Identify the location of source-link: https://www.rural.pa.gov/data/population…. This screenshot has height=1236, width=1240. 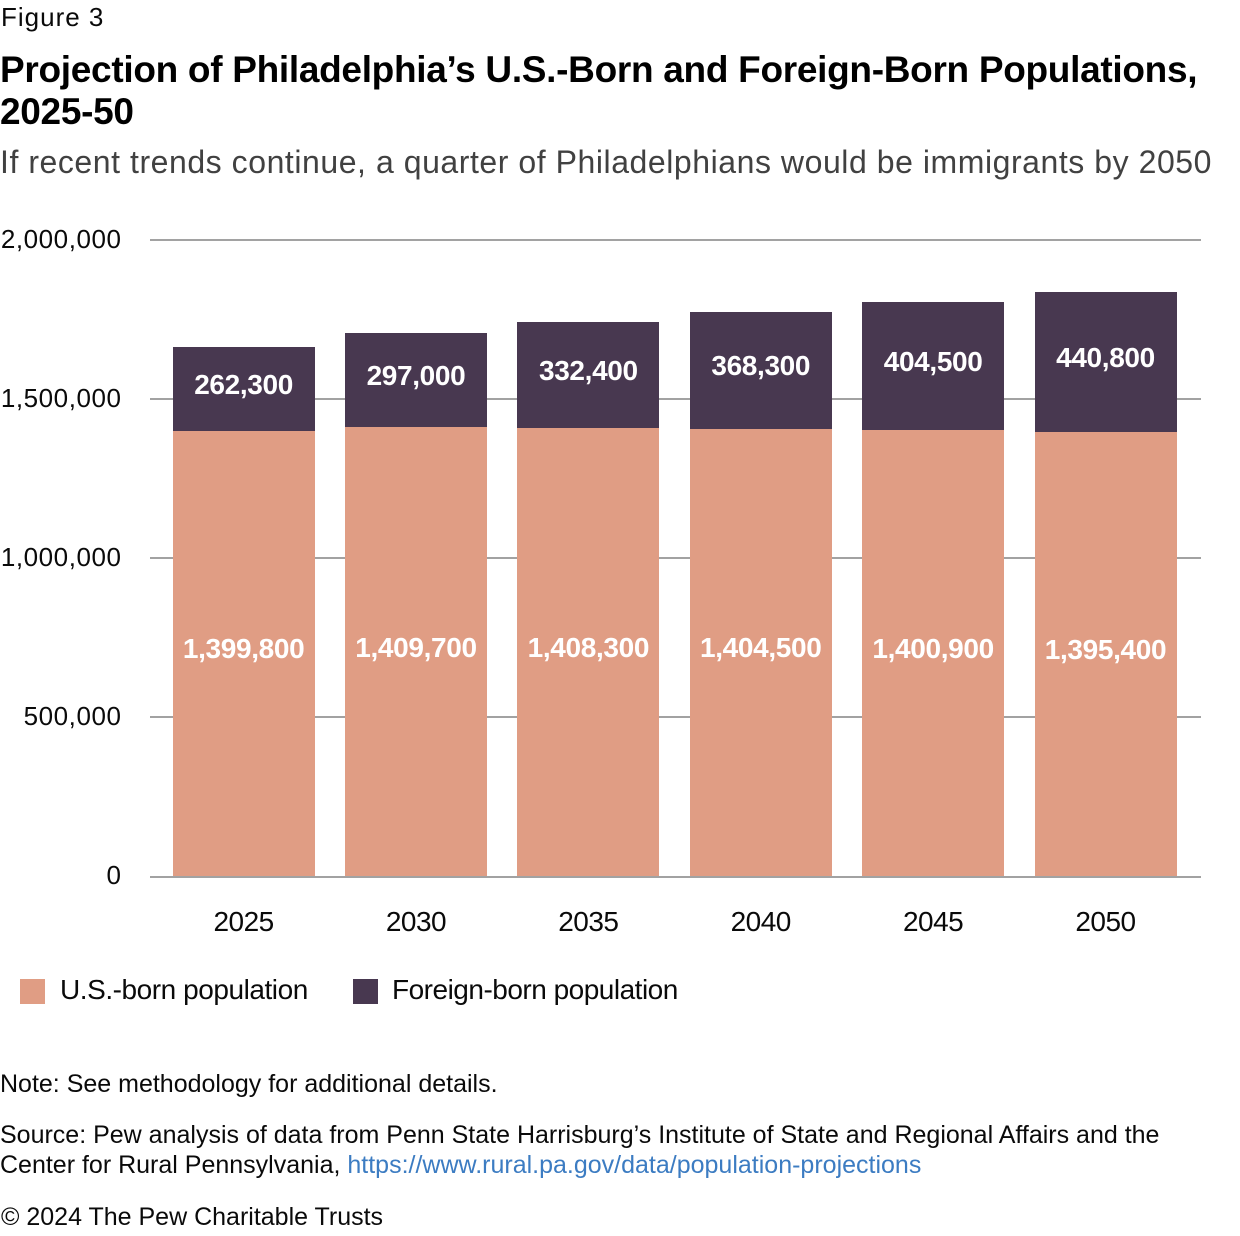
(634, 1165).